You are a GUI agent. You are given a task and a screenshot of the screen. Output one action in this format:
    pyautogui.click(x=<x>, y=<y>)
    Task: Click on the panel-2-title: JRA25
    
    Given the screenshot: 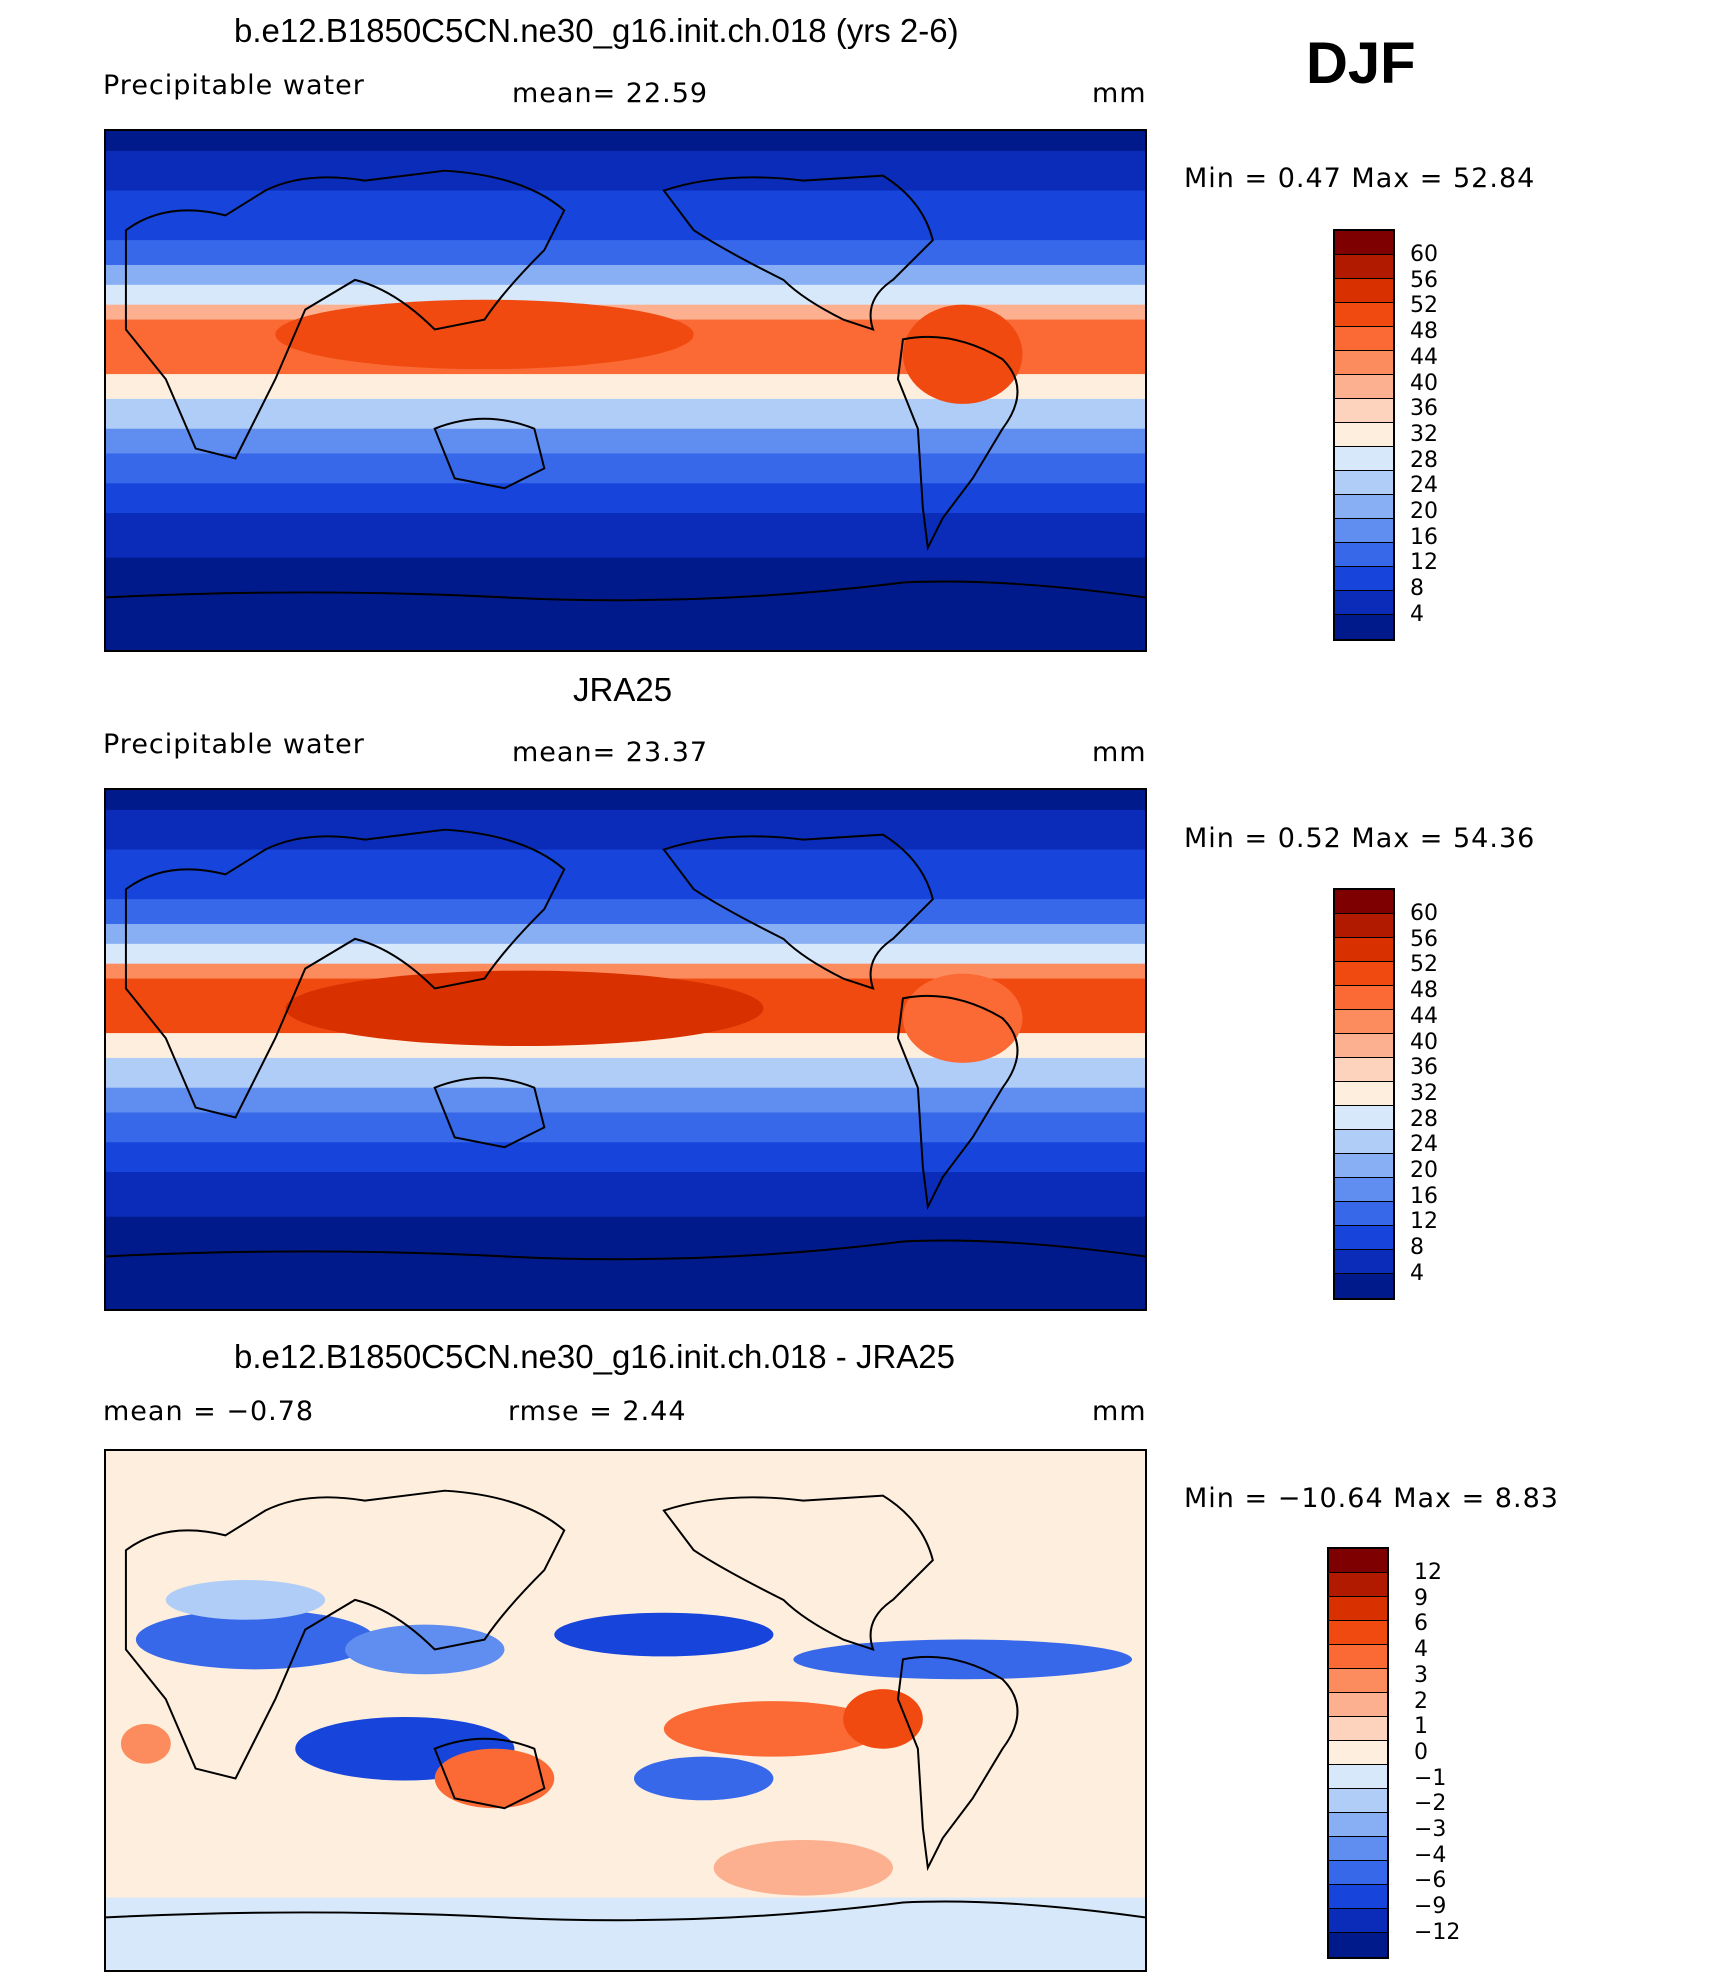 What is the action you would take?
    pyautogui.click(x=623, y=689)
    